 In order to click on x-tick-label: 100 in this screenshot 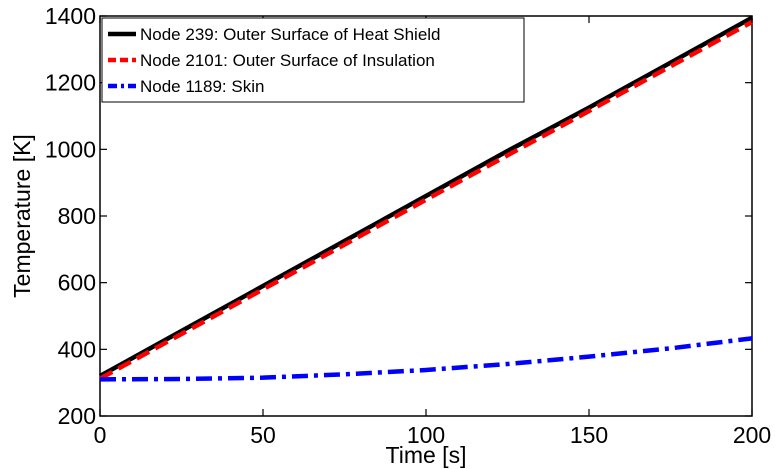, I will do `click(426, 435)`.